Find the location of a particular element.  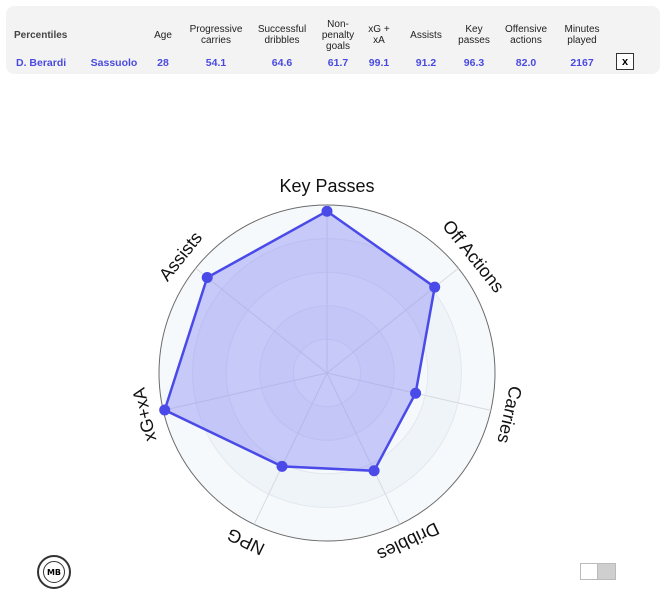

value-minutes-played: 2167 is located at coordinates (582, 63).